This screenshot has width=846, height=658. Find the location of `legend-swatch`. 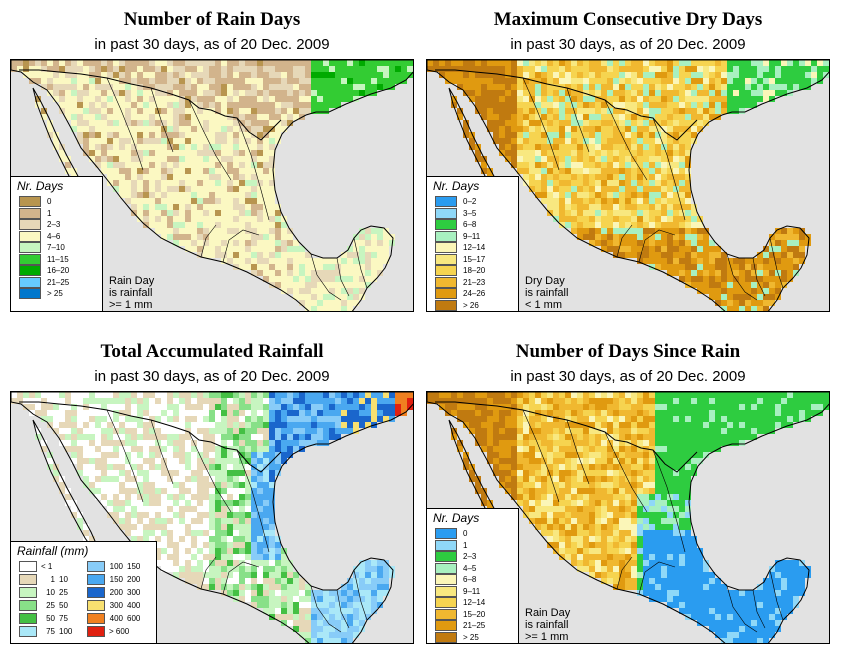

legend-swatch is located at coordinates (30, 213).